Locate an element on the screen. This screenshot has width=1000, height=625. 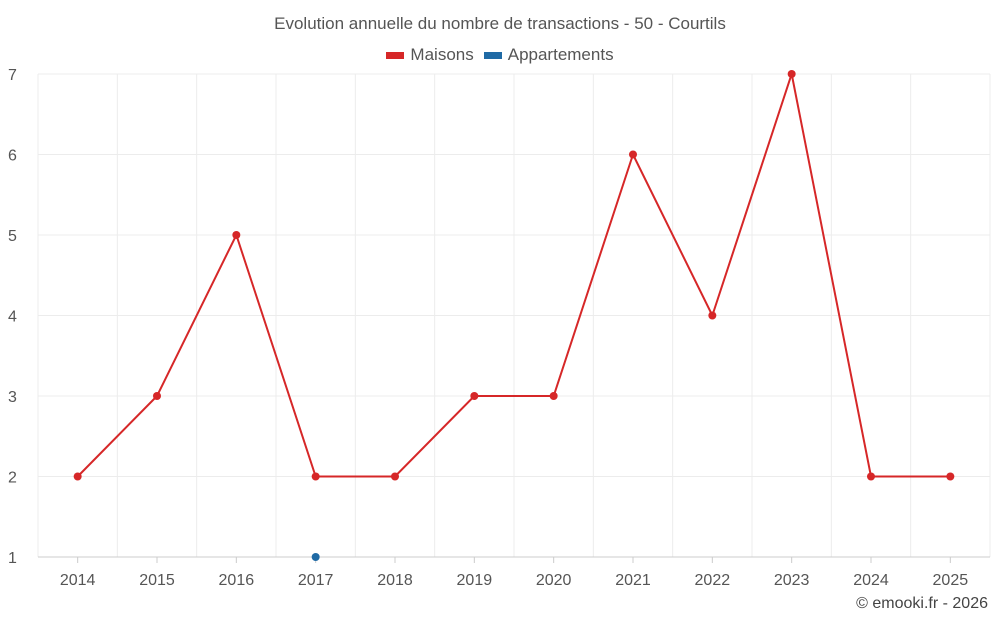
x-tick-label: 2018 is located at coordinates (395, 580).